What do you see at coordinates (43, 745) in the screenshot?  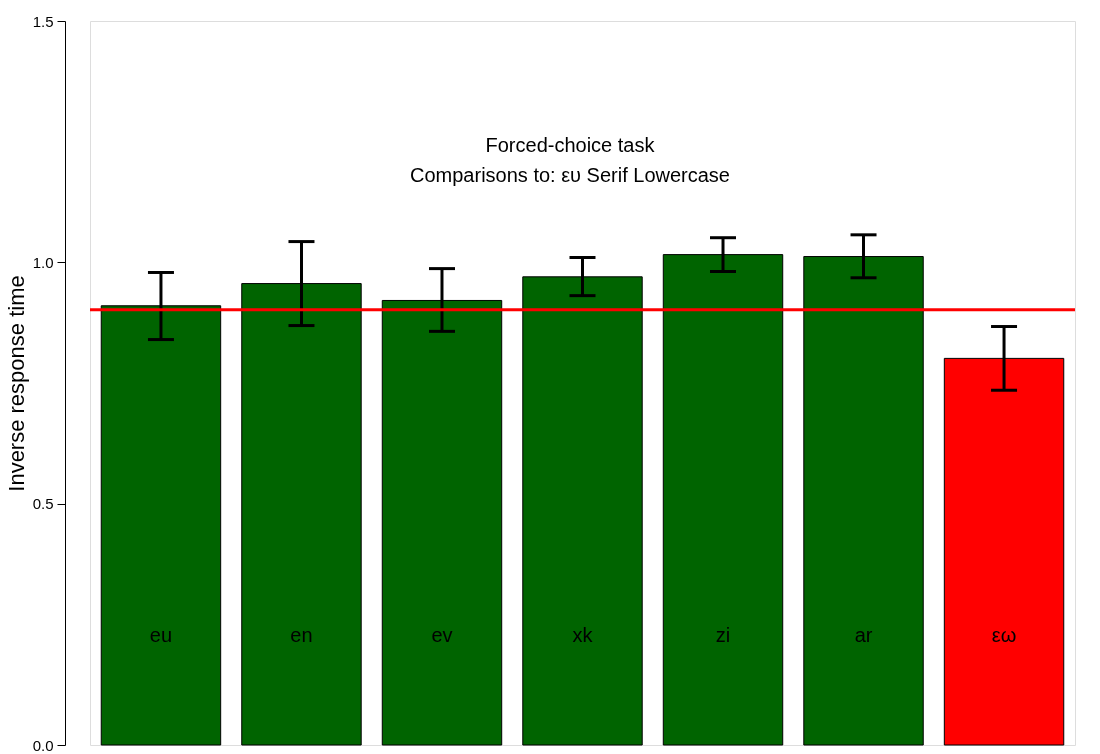 I see `y-tick-label: 0.0` at bounding box center [43, 745].